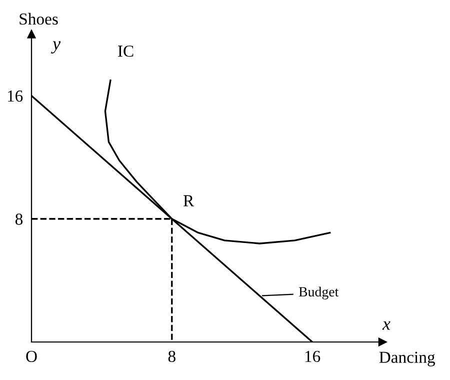  Describe the element at coordinates (312, 356) in the screenshot. I see `x-tick-label: 16` at that location.